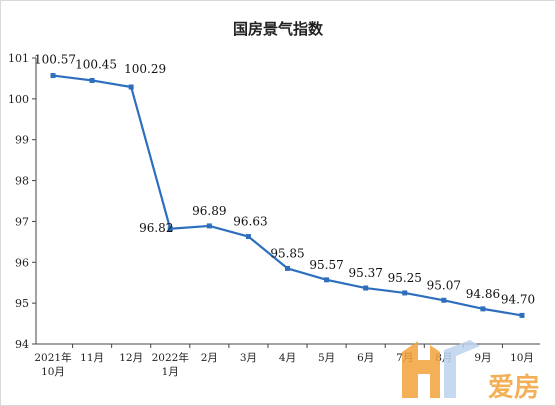 Image resolution: width=556 pixels, height=406 pixels. I want to click on data-label: 100.45, so click(96, 64).